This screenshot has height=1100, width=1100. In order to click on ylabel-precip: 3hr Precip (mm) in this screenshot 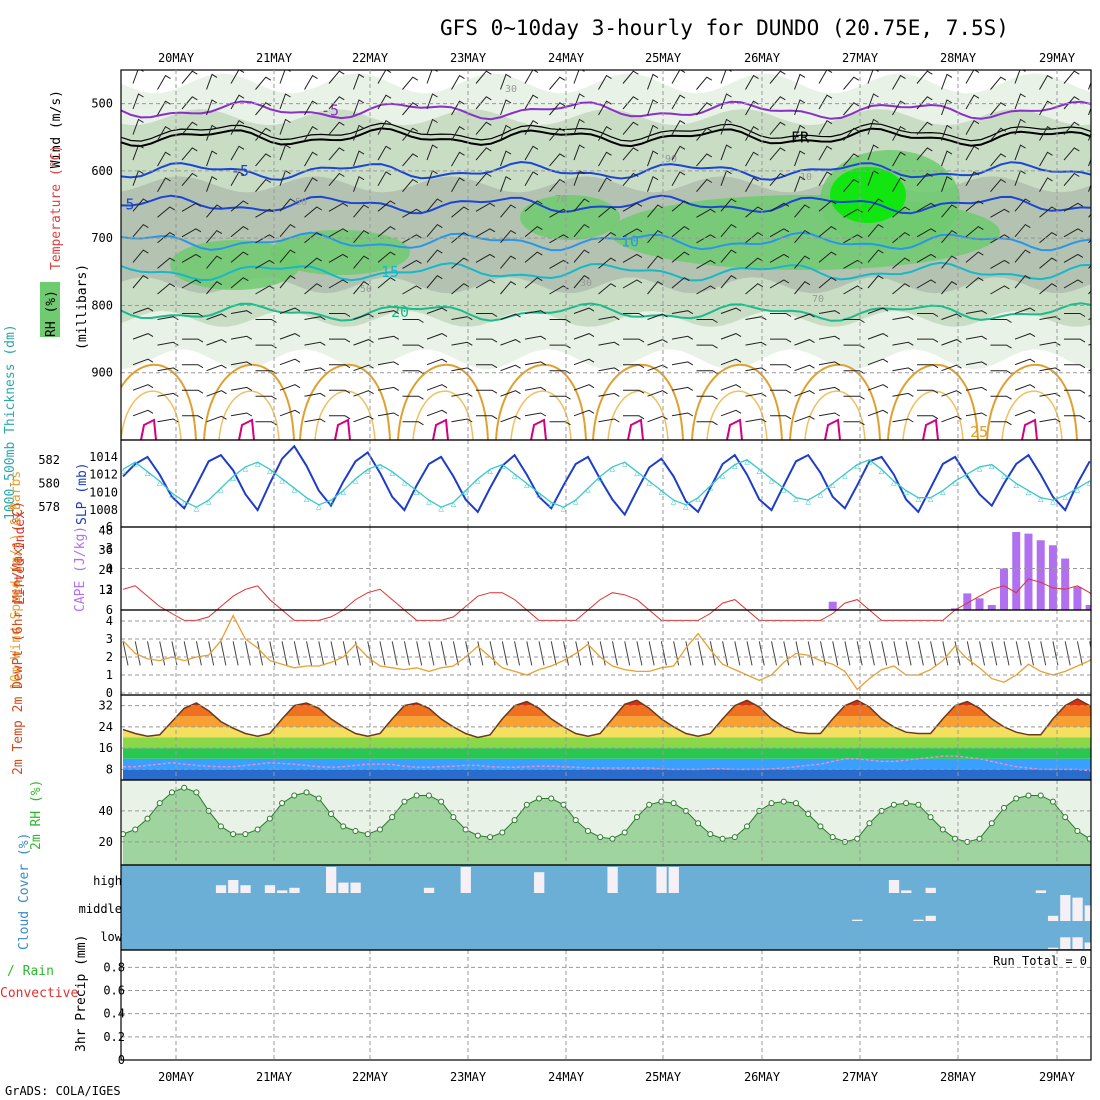, I will do `click(81, 993)`.